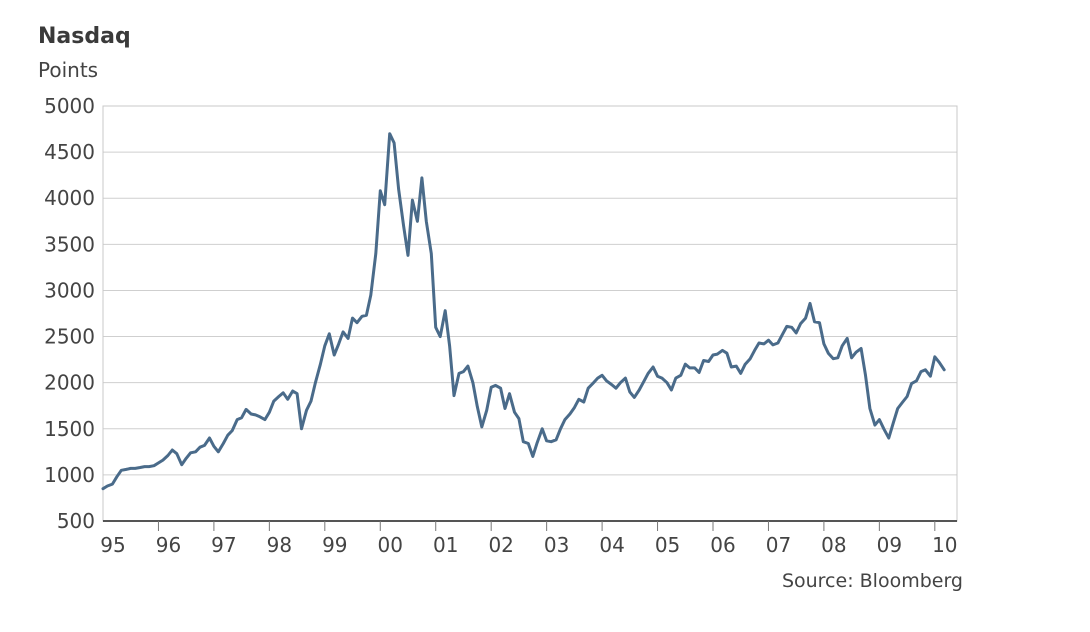 This screenshot has width=1090, height=632. Describe the element at coordinates (168, 545) in the screenshot. I see `x-tick-label: 96` at that location.